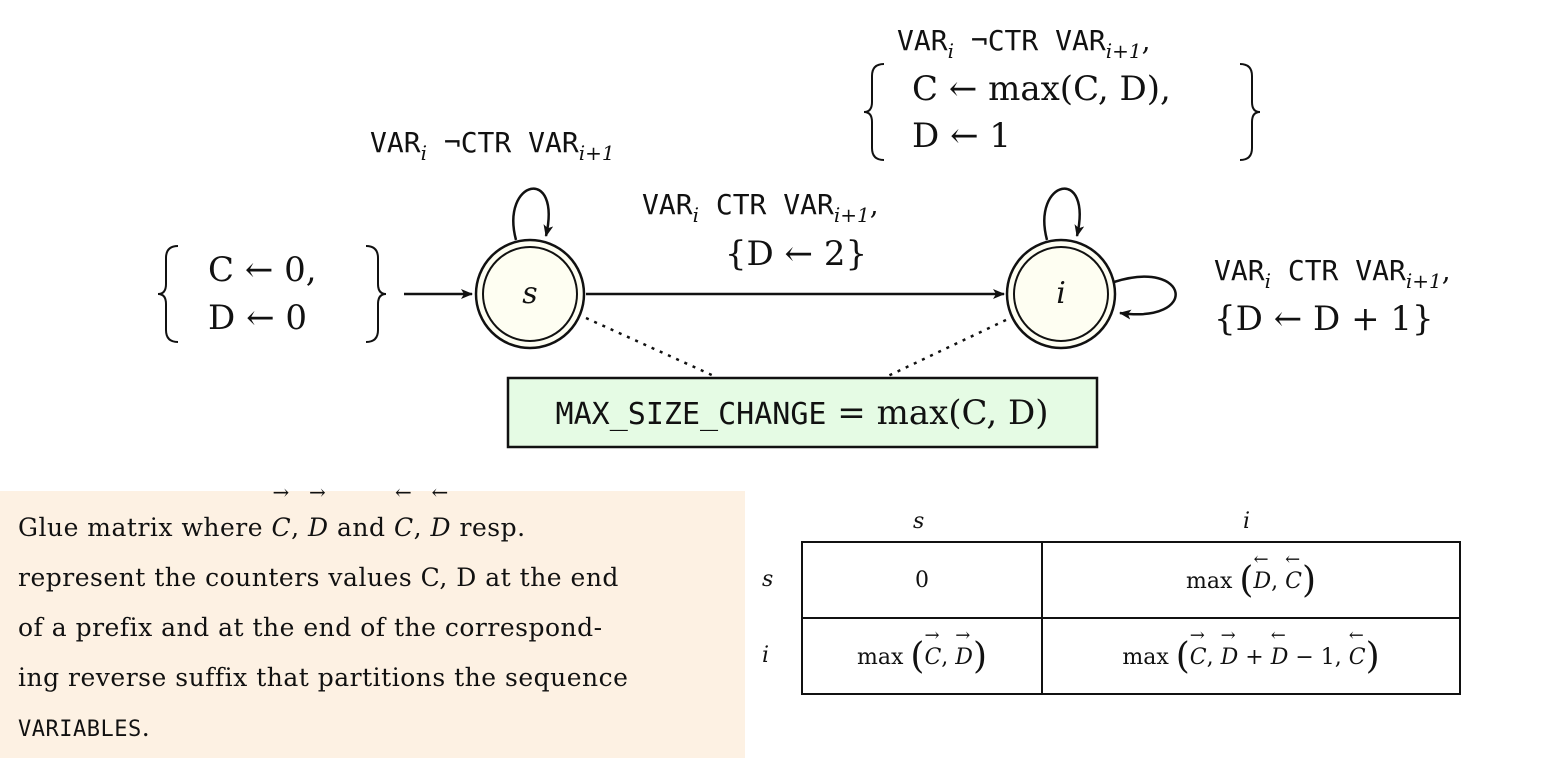  I want to click on state-s-label: s, so click(529, 293).